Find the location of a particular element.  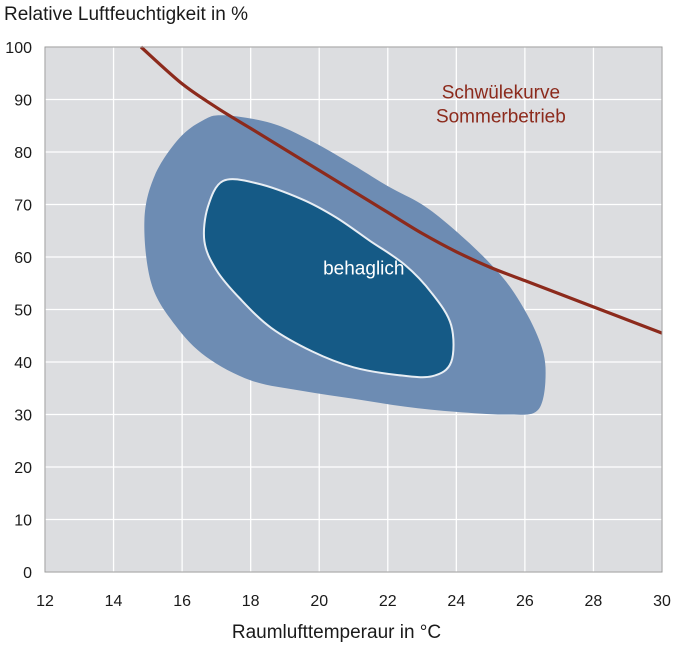

x-tick-label: 14 is located at coordinates (114, 601).